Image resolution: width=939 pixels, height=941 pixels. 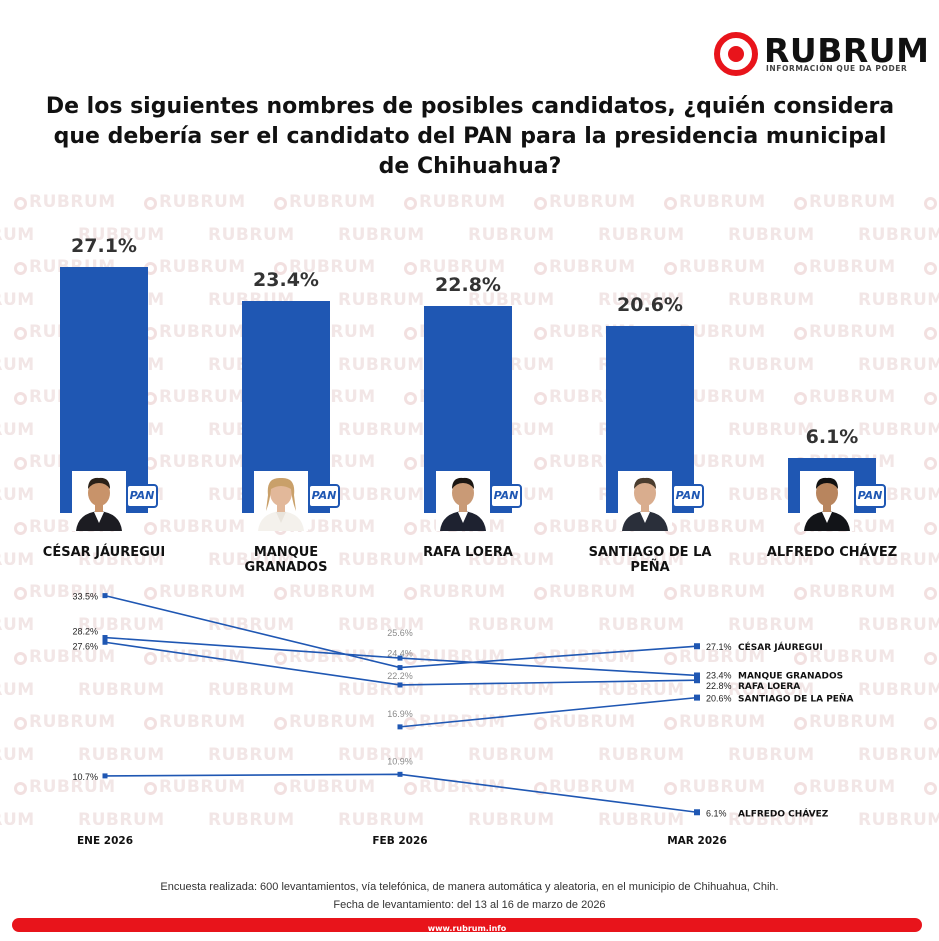 What do you see at coordinates (697, 841) in the screenshot?
I see `x-tick-label: MAR 2026` at bounding box center [697, 841].